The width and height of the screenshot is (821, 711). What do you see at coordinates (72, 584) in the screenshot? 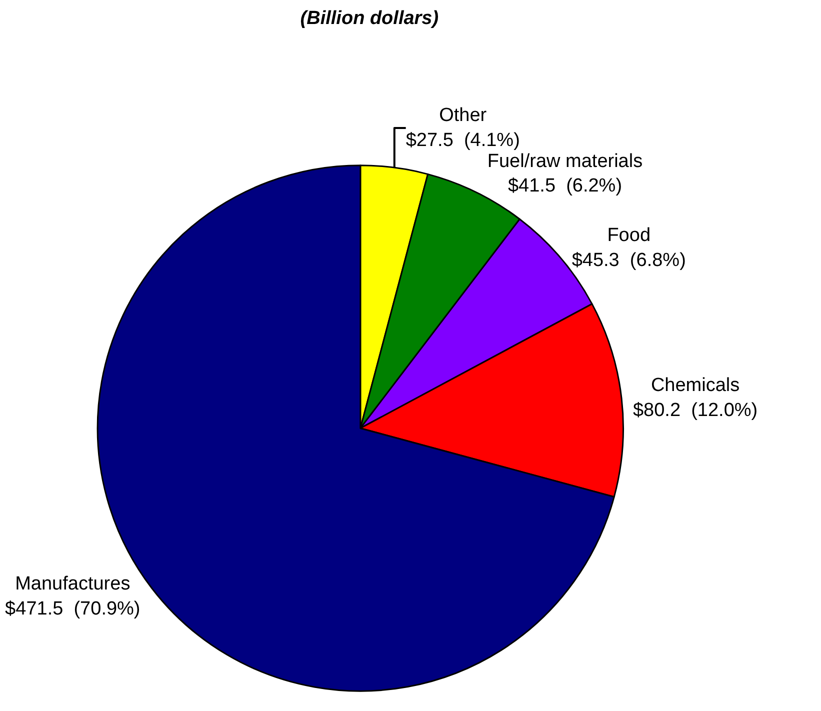
I see `slice-label: Manufactures` at bounding box center [72, 584].